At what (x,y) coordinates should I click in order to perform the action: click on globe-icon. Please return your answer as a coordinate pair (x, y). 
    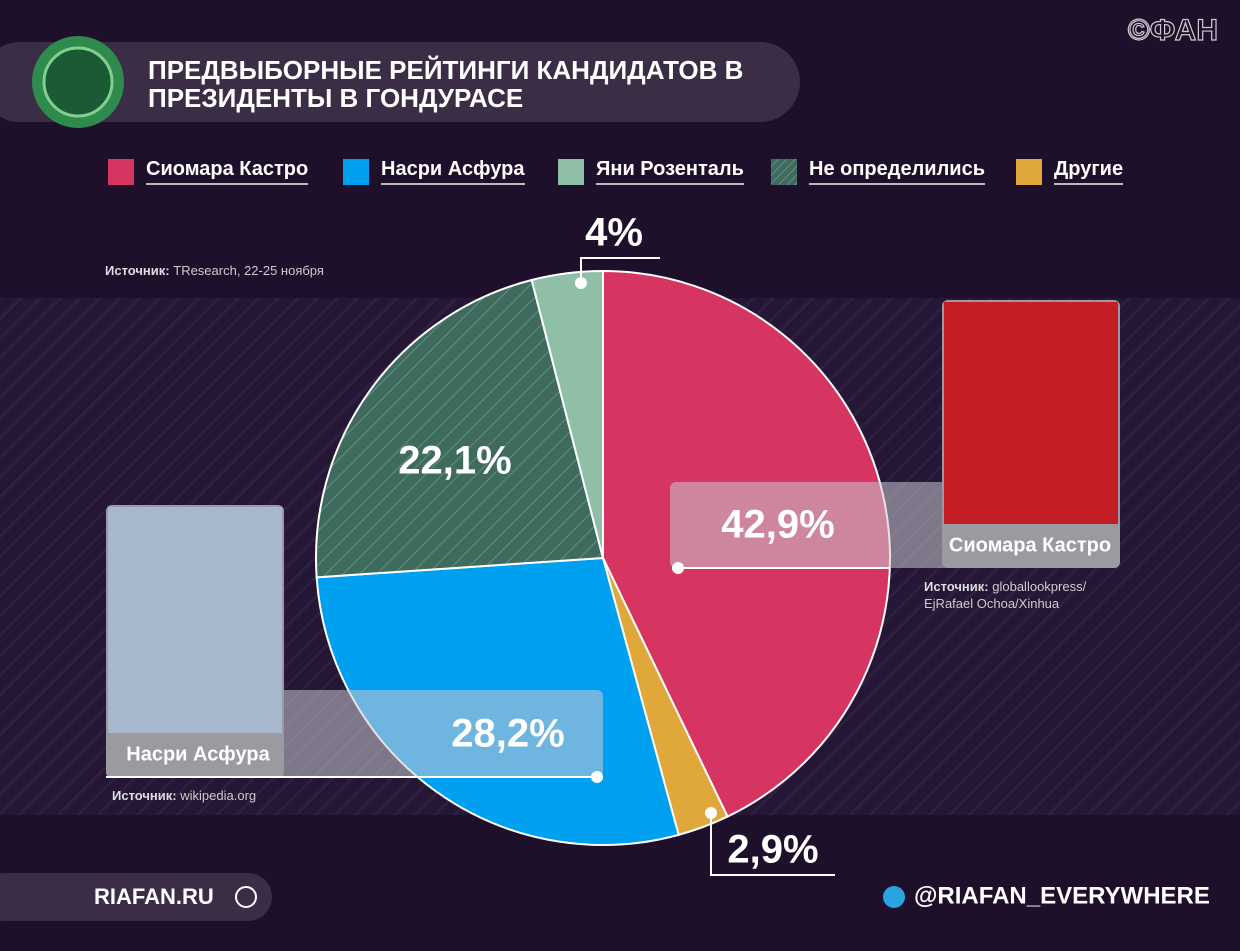
    Looking at the image, I should click on (246, 897).